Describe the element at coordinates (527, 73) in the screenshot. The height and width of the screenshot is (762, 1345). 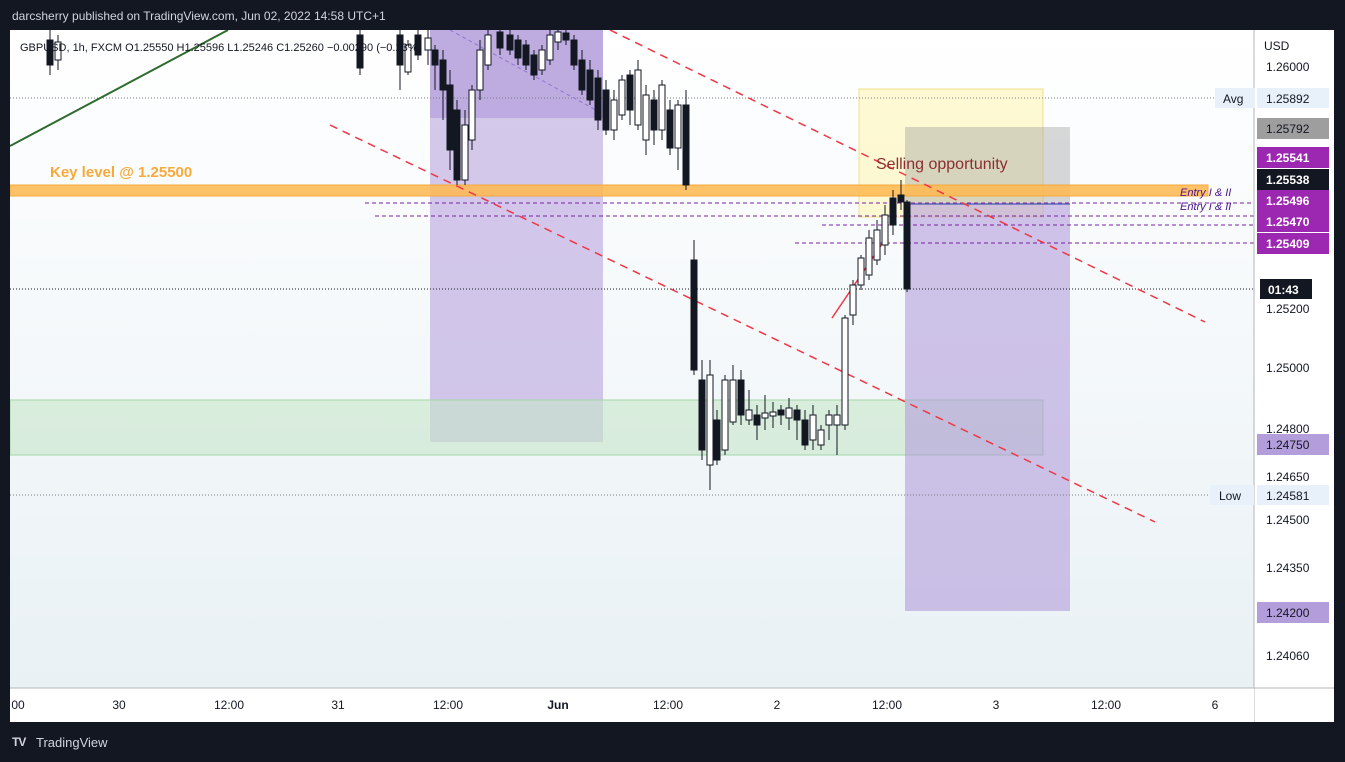
I see `purple-diagonal` at that location.